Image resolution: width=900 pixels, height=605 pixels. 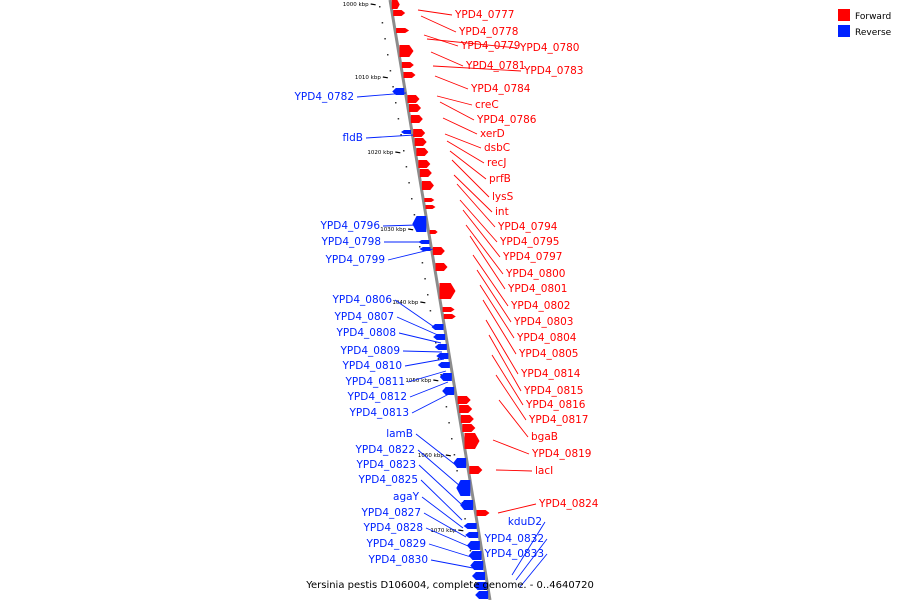 I want to click on gene-label-ypd4-0811: YPD4_0811, so click(x=375, y=382).